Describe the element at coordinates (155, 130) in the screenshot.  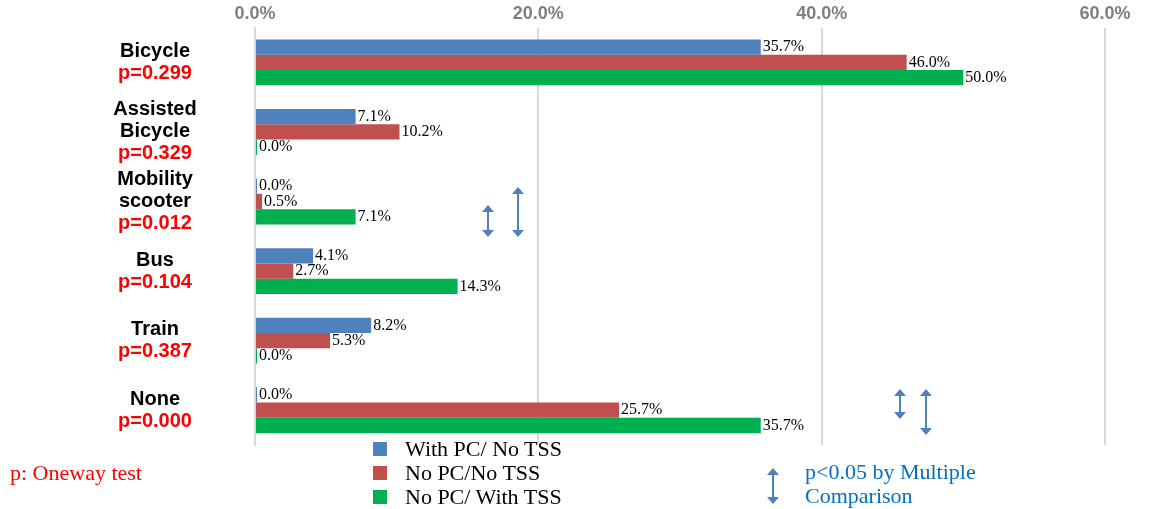
I see `y-tick-label: Assisted Bicycle p=0.329` at that location.